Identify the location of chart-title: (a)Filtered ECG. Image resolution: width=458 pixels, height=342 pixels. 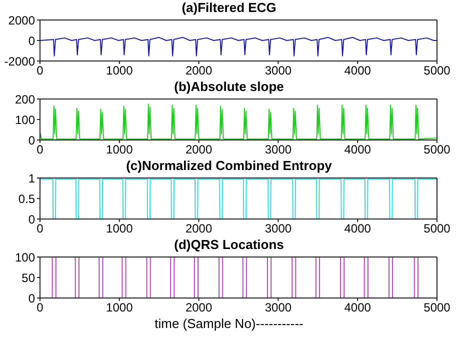
(229, 7).